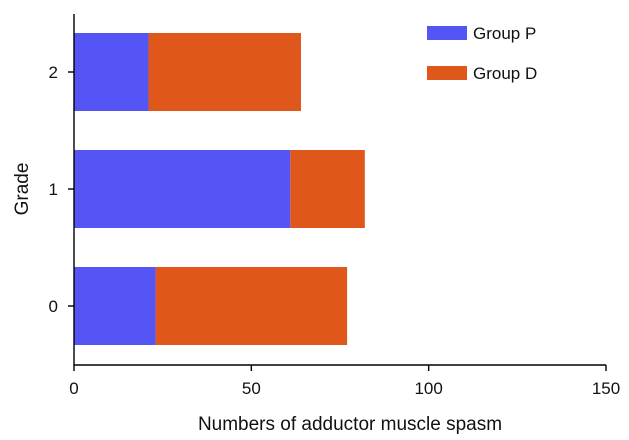  I want to click on bar-grade-1-group-p, so click(182, 189).